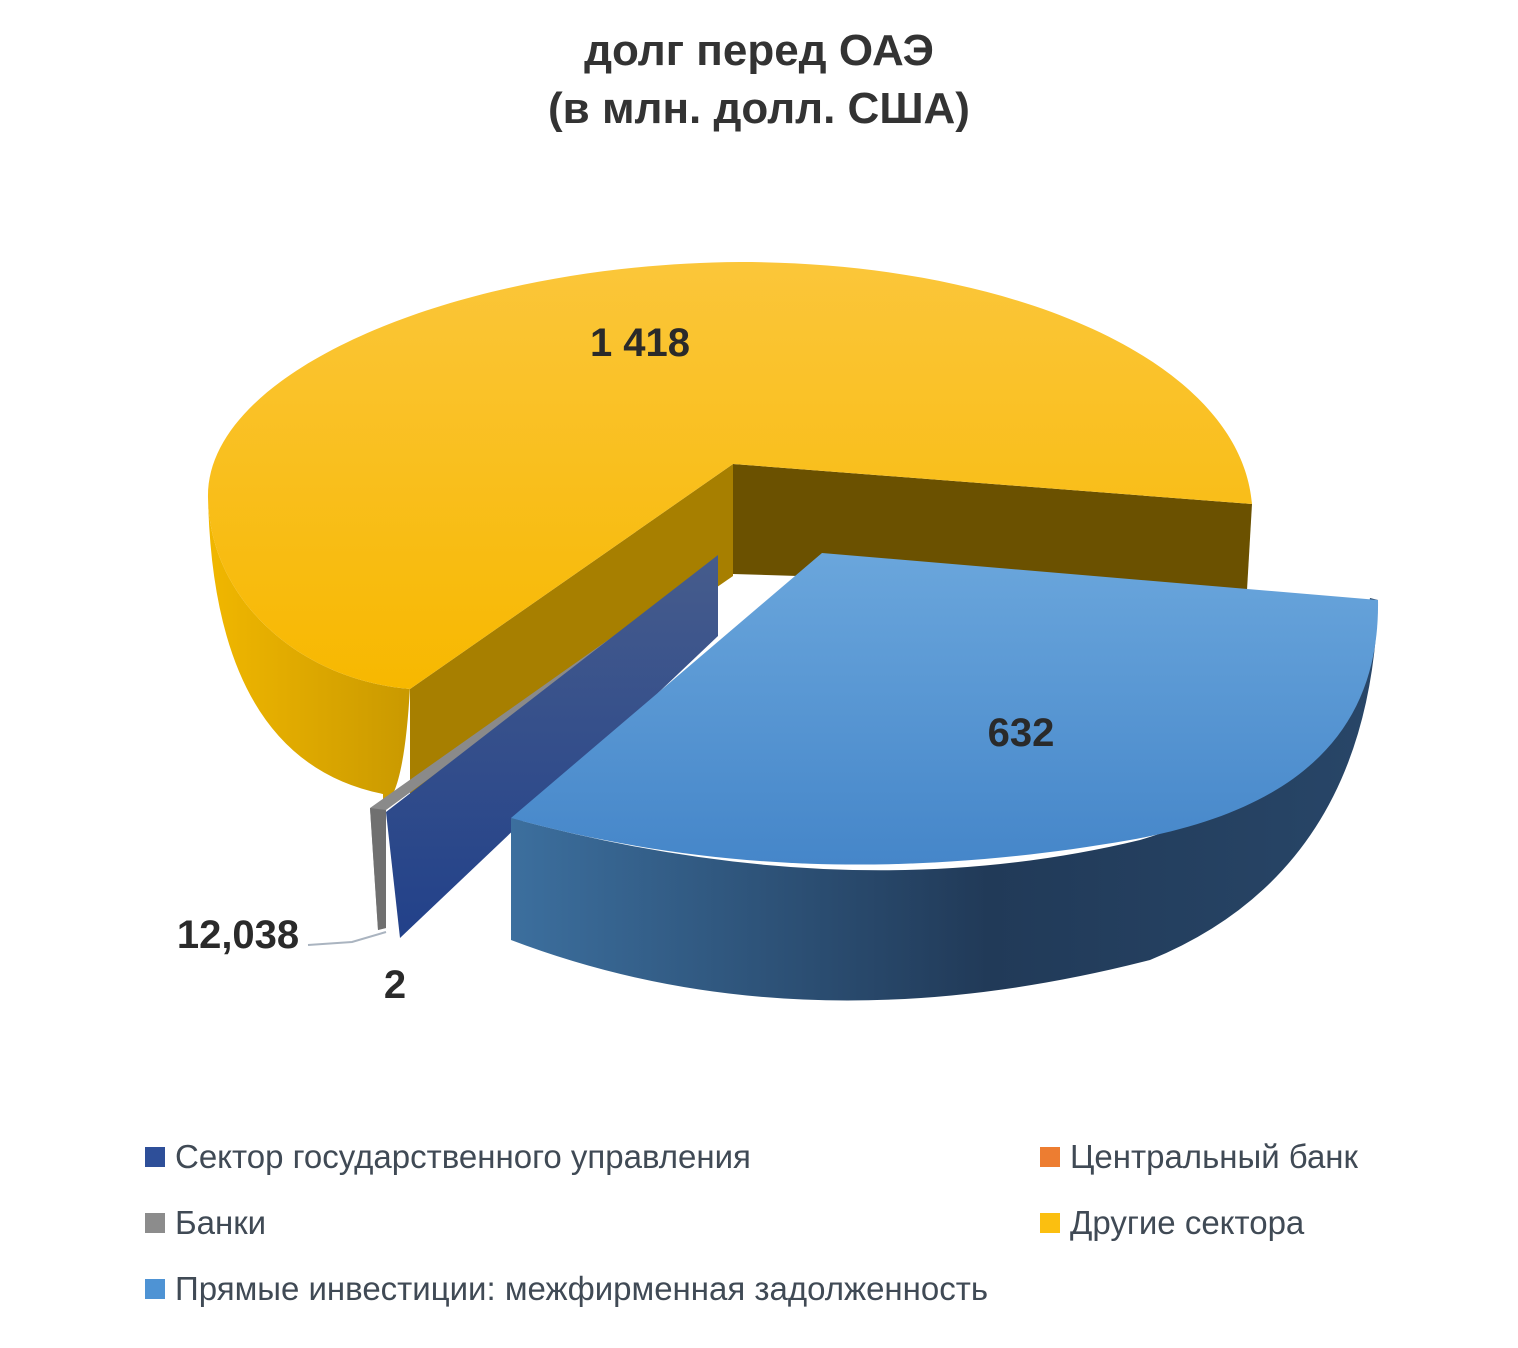  Describe the element at coordinates (571, 632) in the screenshot. I see `slice-other-sectors-side-dark` at that location.